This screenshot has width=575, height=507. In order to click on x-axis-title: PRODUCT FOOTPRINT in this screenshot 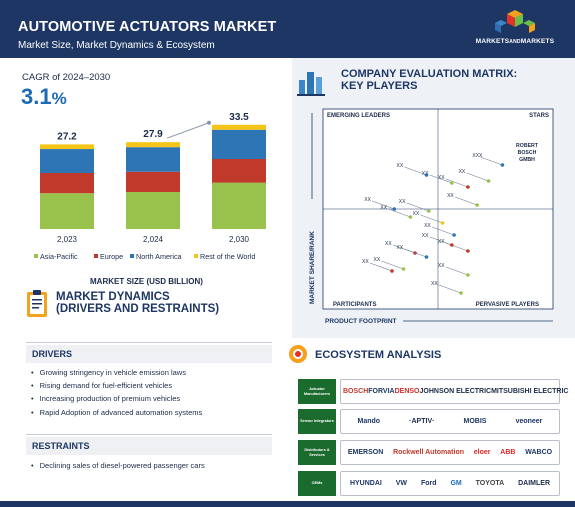, I will do `click(361, 321)`.